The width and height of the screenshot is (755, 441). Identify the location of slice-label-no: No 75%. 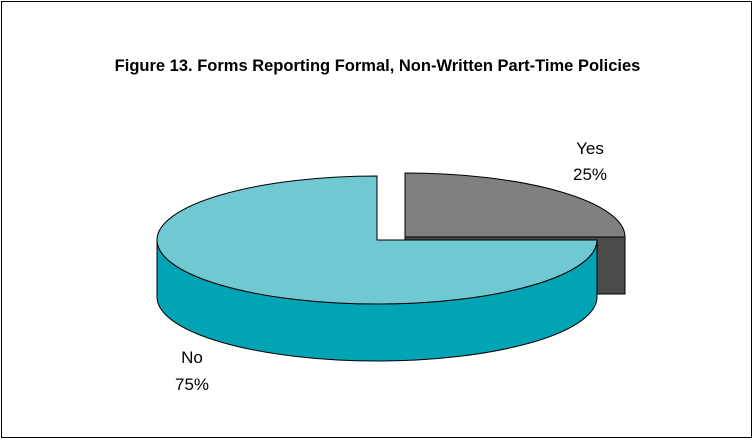
(192, 371).